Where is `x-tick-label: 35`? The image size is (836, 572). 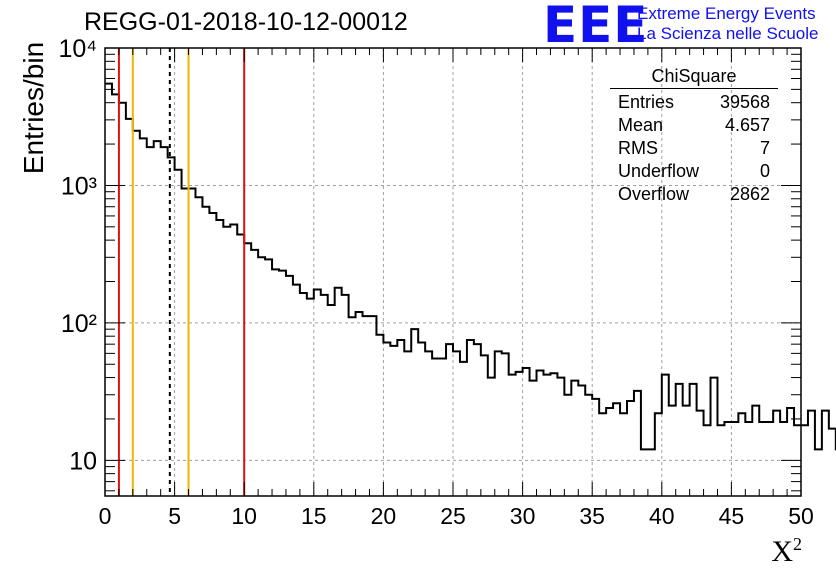 x-tick-label: 35 is located at coordinates (592, 516).